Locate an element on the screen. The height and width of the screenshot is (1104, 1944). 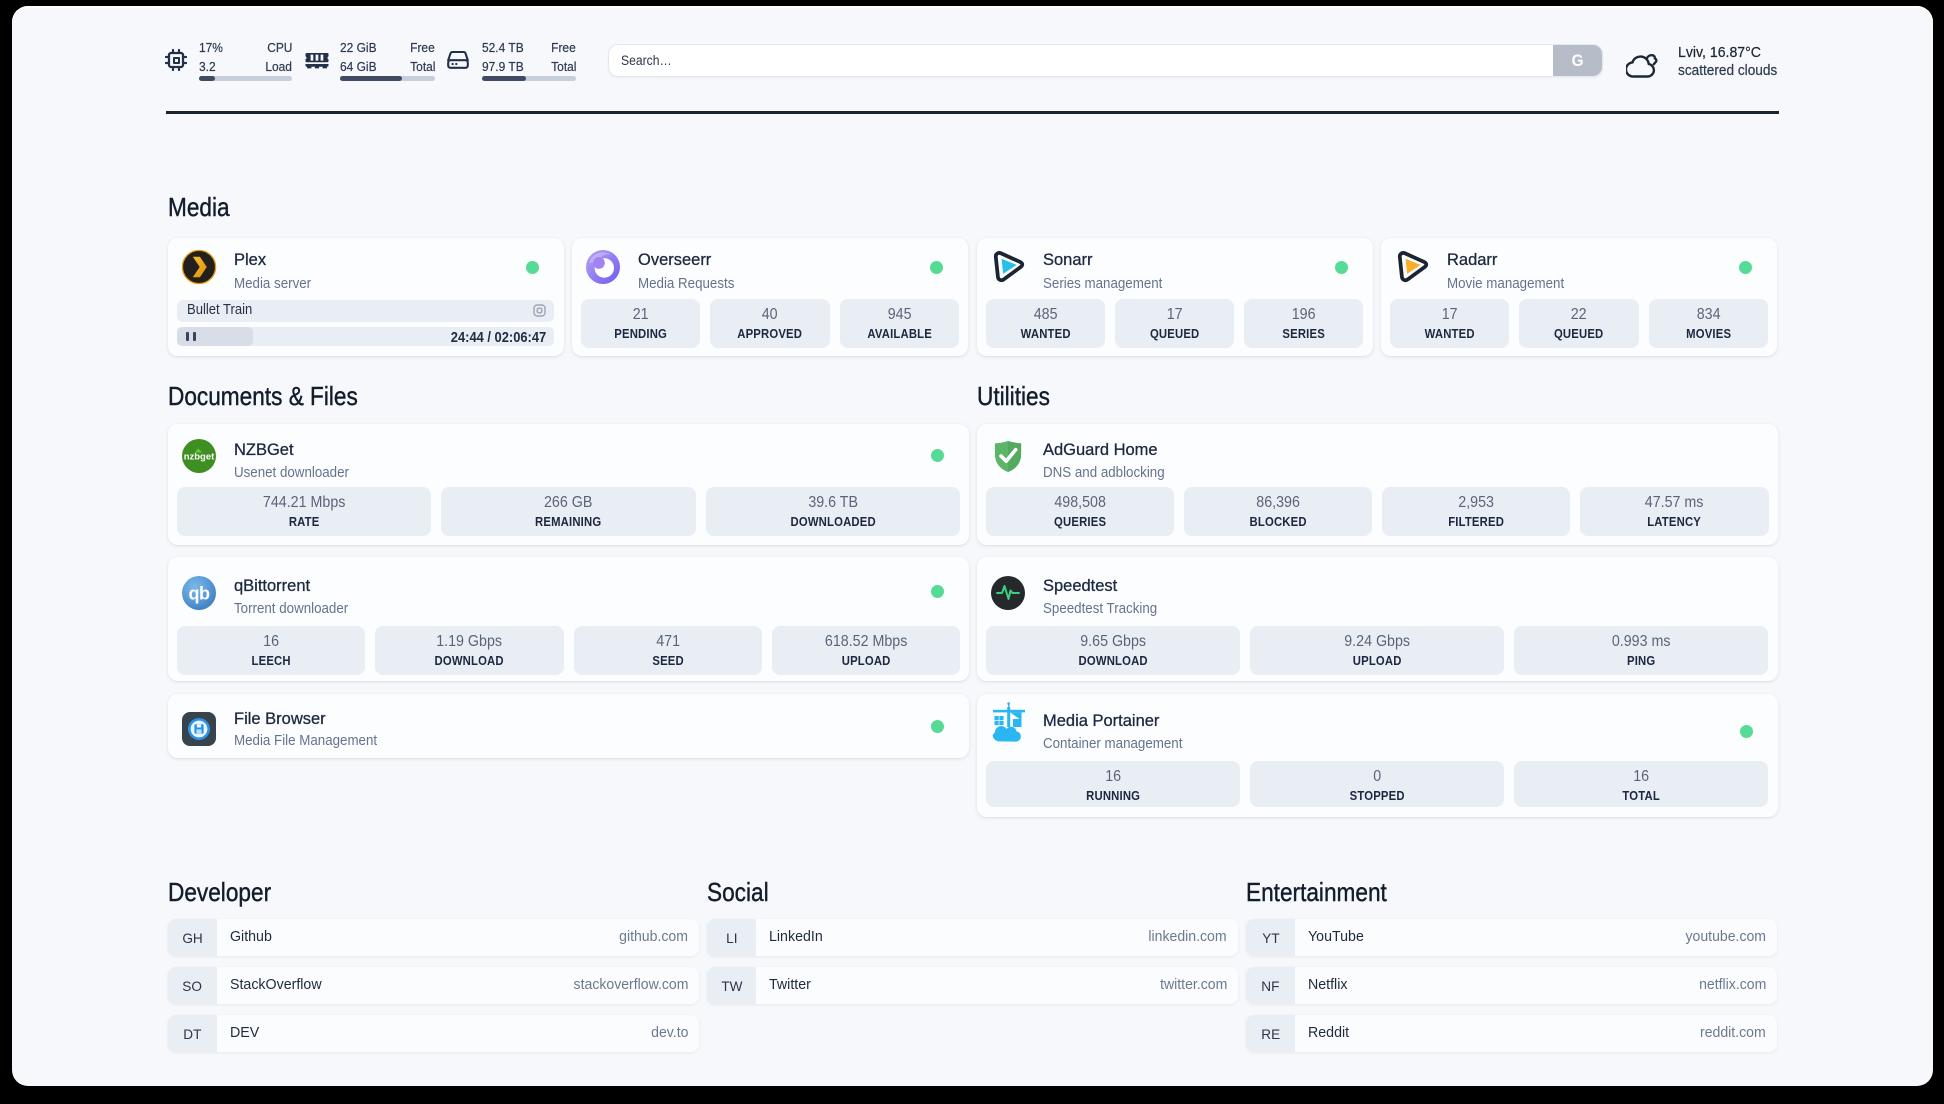
svg-text: nzbget is located at coordinates (199, 457).